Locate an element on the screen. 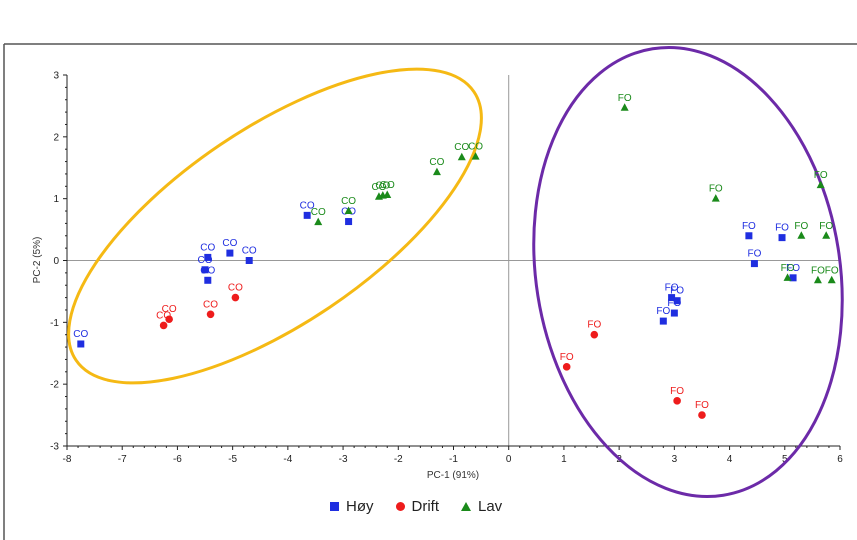  legend-item-lav: Lav is located at coordinates (481, 506).